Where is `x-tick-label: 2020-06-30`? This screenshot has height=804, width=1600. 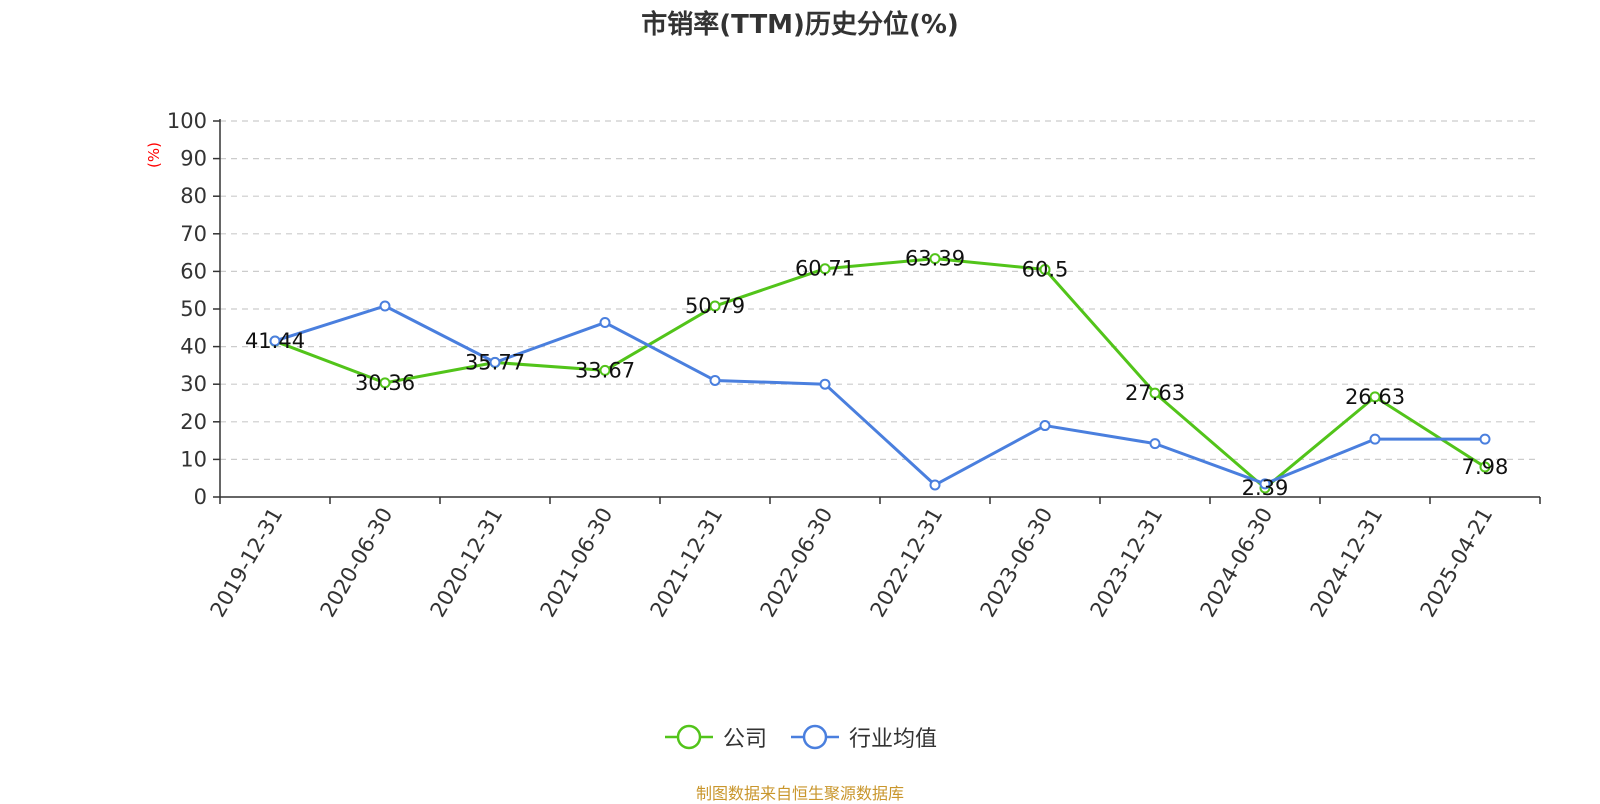 x-tick-label: 2020-06-30 is located at coordinates (357, 563).